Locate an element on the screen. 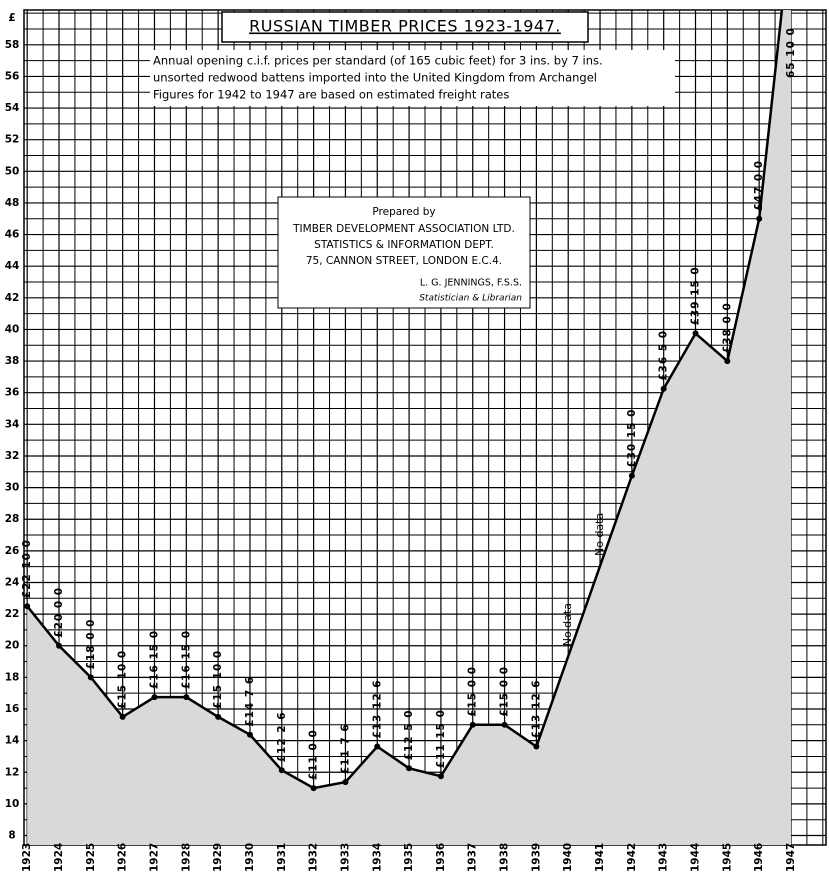  x-tick-label: 1930 is located at coordinates (250, 857).